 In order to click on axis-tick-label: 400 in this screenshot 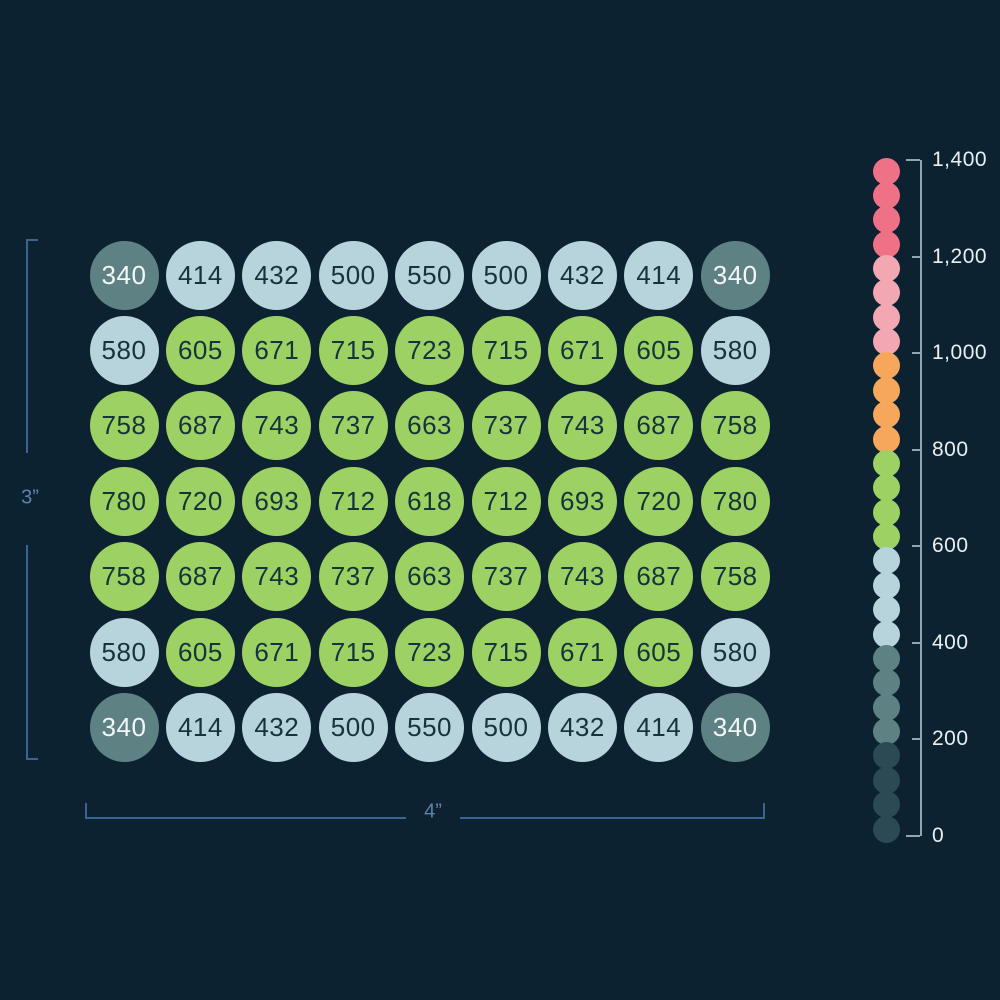, I will do `click(950, 642)`.